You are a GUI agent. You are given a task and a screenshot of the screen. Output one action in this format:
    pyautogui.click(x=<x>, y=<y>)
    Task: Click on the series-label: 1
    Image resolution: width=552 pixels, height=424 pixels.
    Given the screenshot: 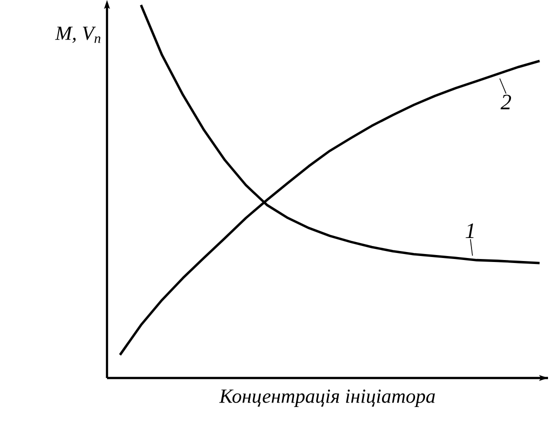 What is the action you would take?
    pyautogui.click(x=470, y=230)
    